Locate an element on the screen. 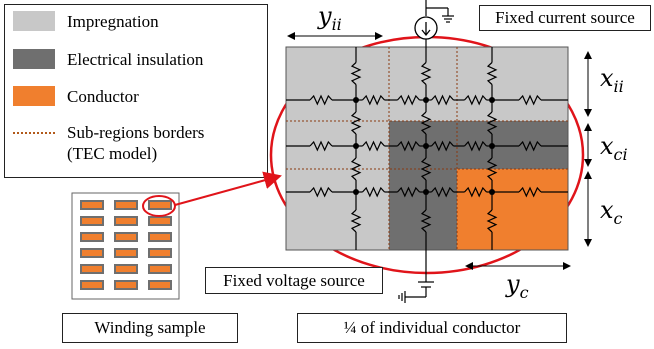  legend-item-borders: Sub-regions borders (TEC model) is located at coordinates (108, 143).